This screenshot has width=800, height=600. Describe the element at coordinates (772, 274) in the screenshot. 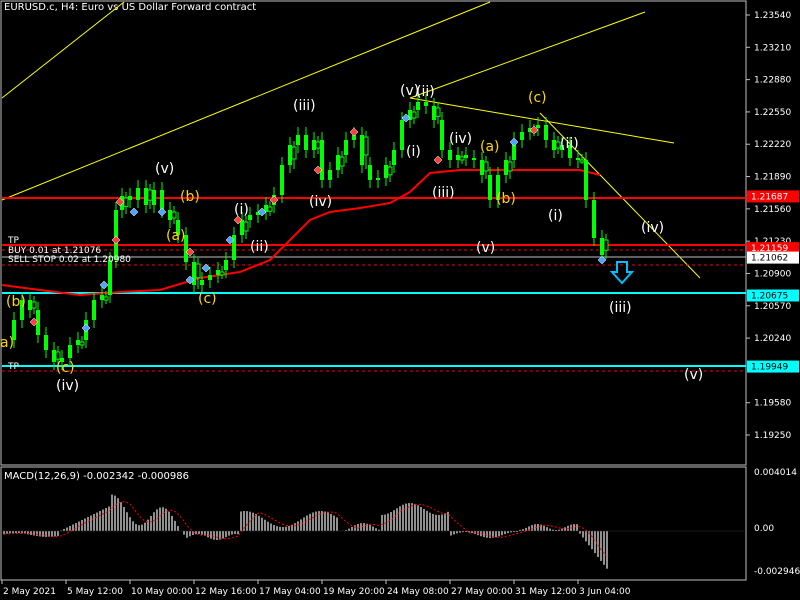

I see `price-tick: 1.20900` at that location.